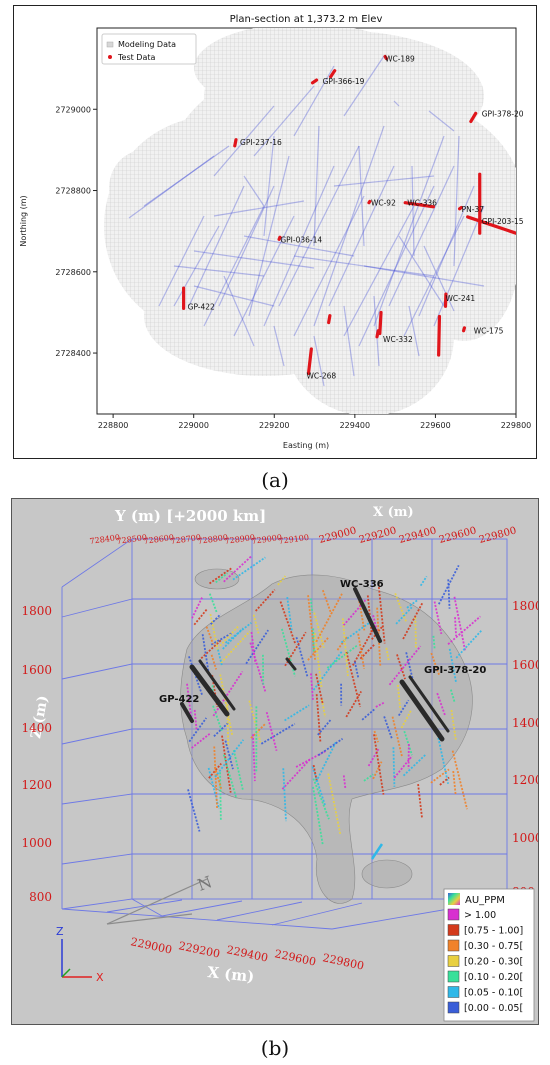 Image resolution: width=550 pixels, height=1065 pixels. I want to click on north-label: N, so click(205, 883).